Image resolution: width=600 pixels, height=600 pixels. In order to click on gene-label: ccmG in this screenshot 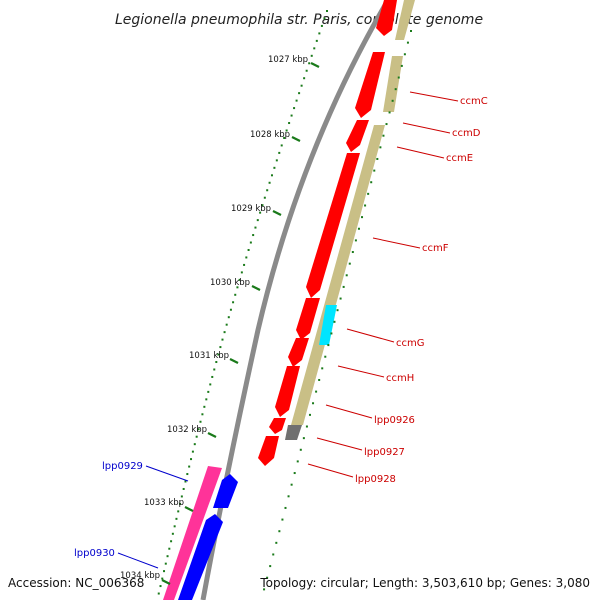, I will do `click(410, 343)`.